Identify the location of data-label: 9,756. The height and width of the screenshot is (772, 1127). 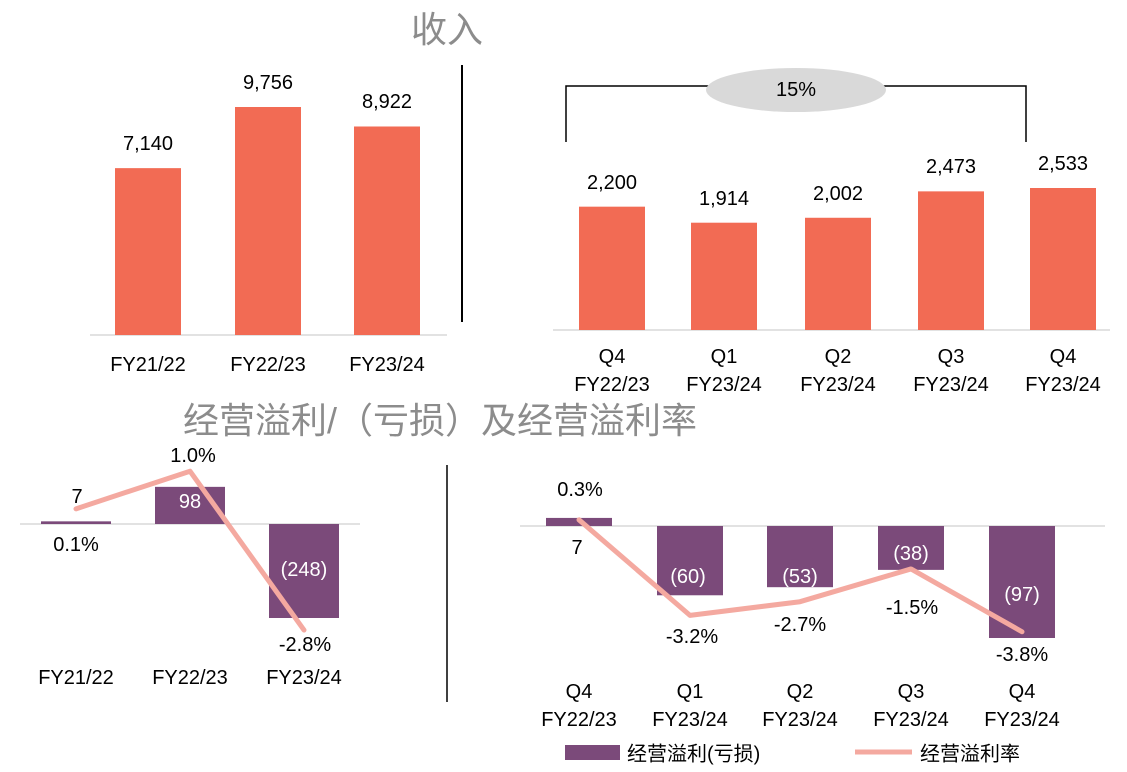
(268, 83).